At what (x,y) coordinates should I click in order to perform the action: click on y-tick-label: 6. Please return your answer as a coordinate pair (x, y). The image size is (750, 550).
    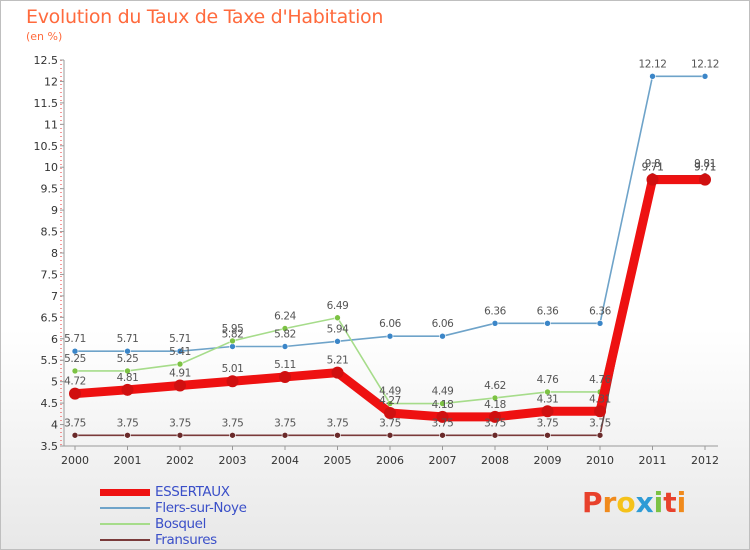
    Looking at the image, I should click on (54, 339).